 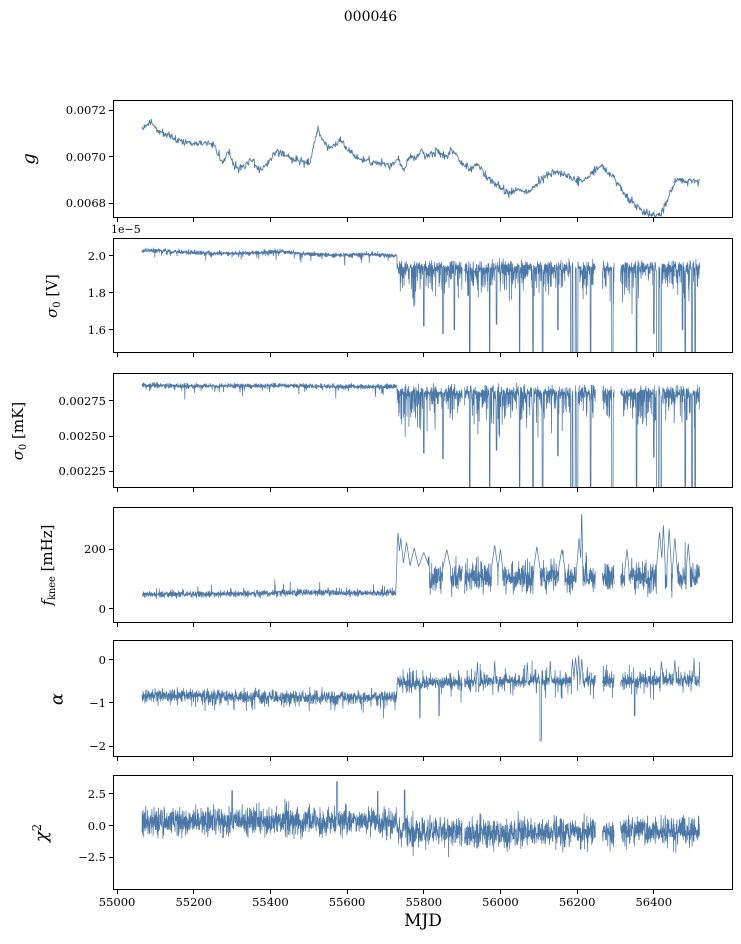 I want to click on x-tick-label: 56000, so click(x=500, y=902).